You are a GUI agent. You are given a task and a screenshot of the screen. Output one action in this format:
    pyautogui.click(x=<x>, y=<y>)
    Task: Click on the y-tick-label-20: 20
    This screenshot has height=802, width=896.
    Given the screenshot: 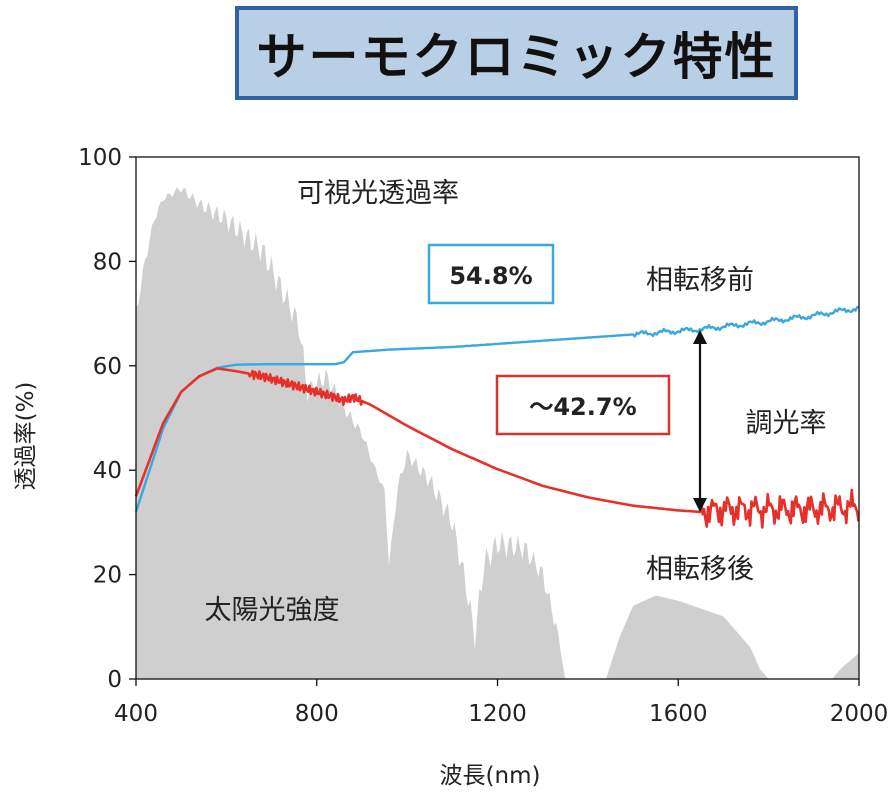 What is the action you would take?
    pyautogui.click(x=107, y=576)
    